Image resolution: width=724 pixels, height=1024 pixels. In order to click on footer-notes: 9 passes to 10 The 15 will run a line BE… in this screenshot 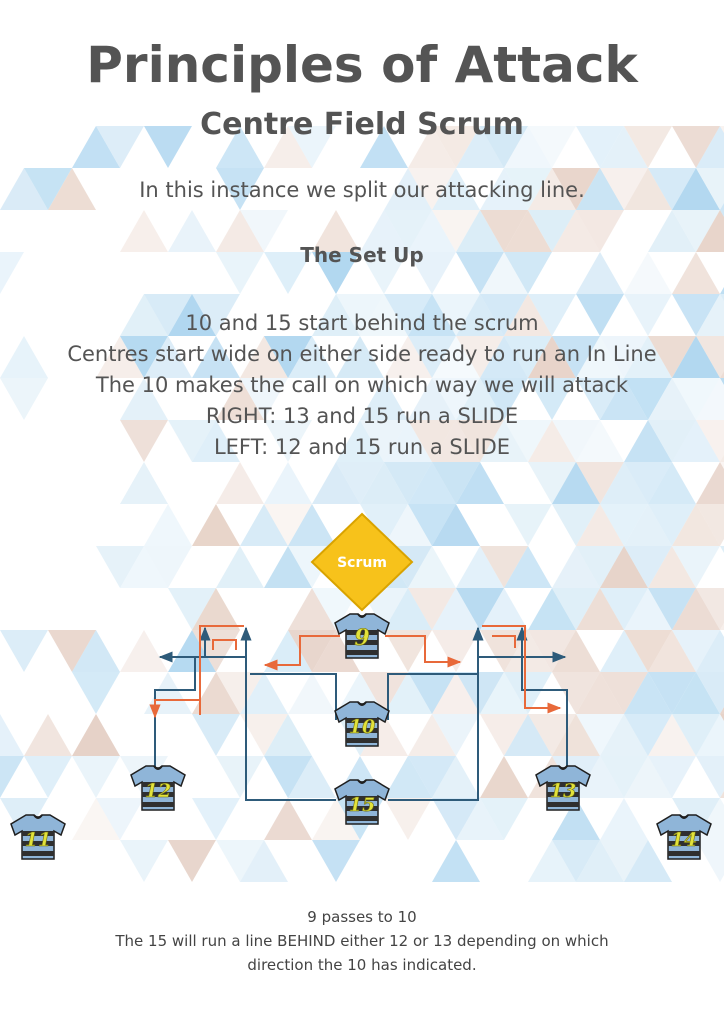, I will do `click(362, 941)`.